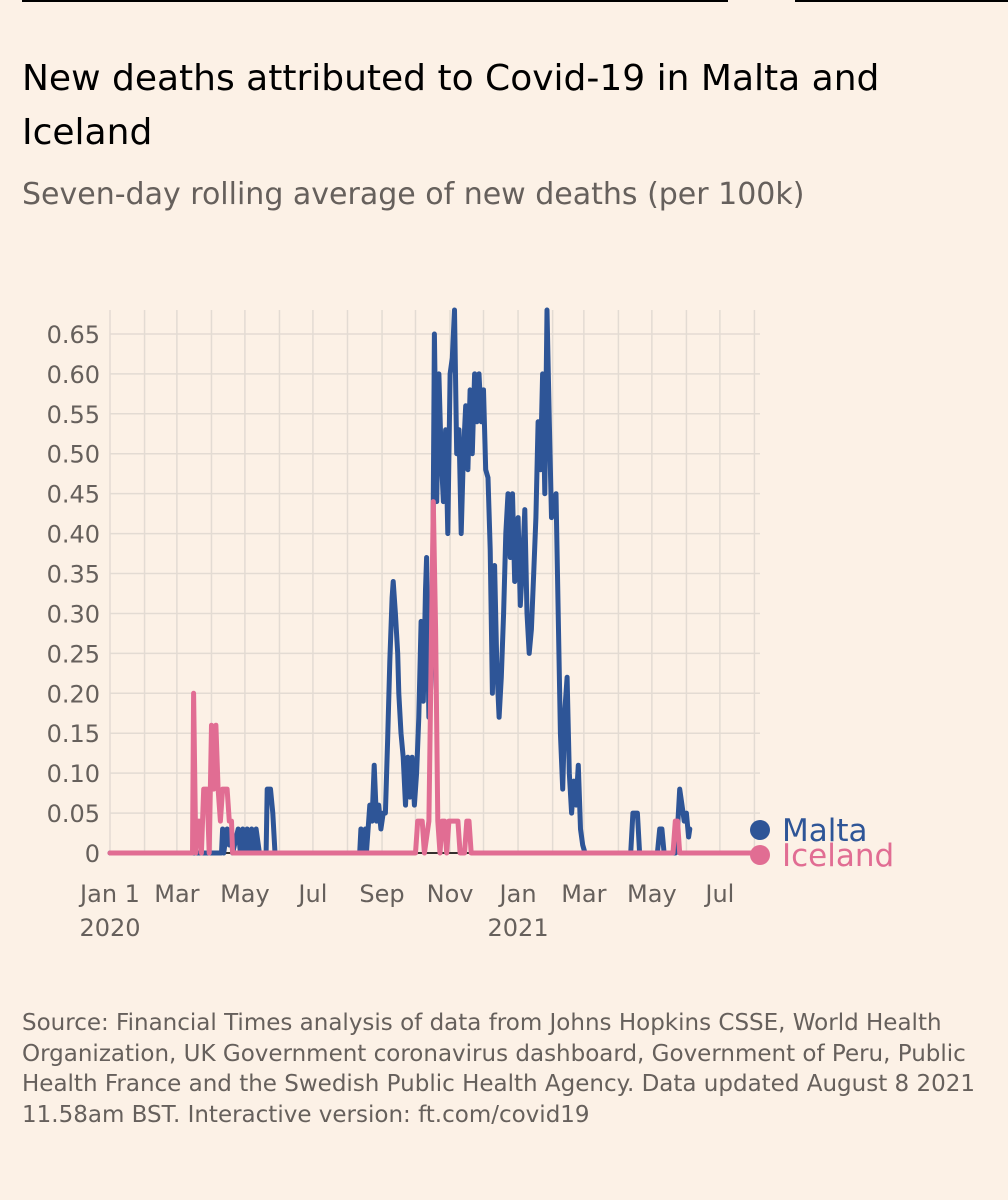 The image size is (1008, 1200). Describe the element at coordinates (381, 894) in the screenshot. I see `x-tick-label: Sep` at that location.